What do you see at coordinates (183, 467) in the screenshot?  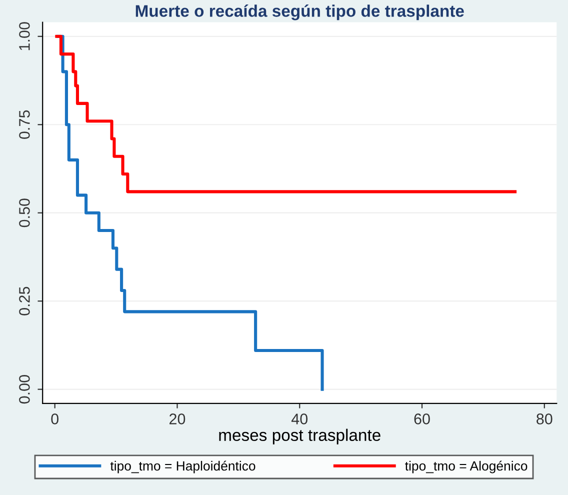 I see `legend-label: tipo_tmo = Haploidéntico` at bounding box center [183, 467].